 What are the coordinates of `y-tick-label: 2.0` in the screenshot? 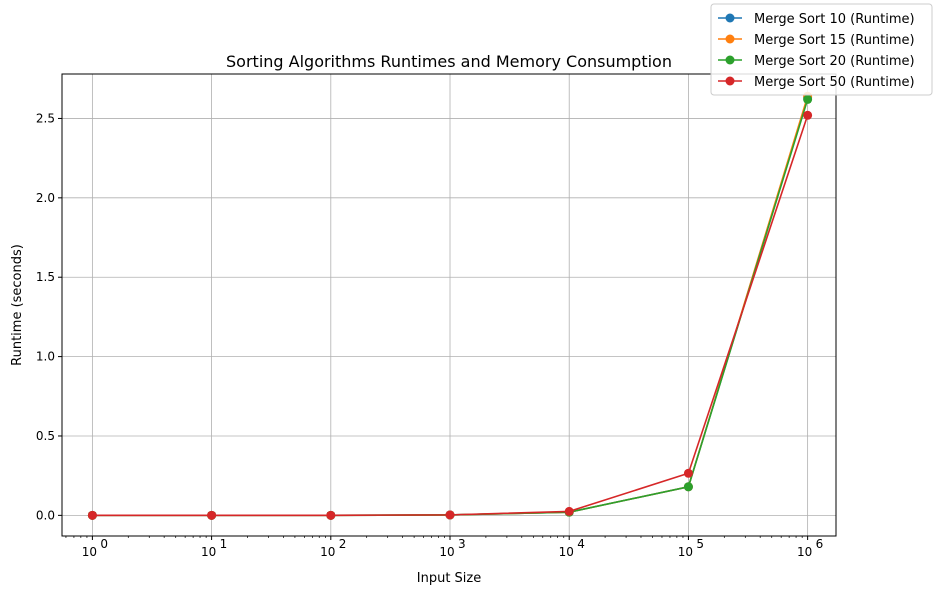 It's located at (45, 198).